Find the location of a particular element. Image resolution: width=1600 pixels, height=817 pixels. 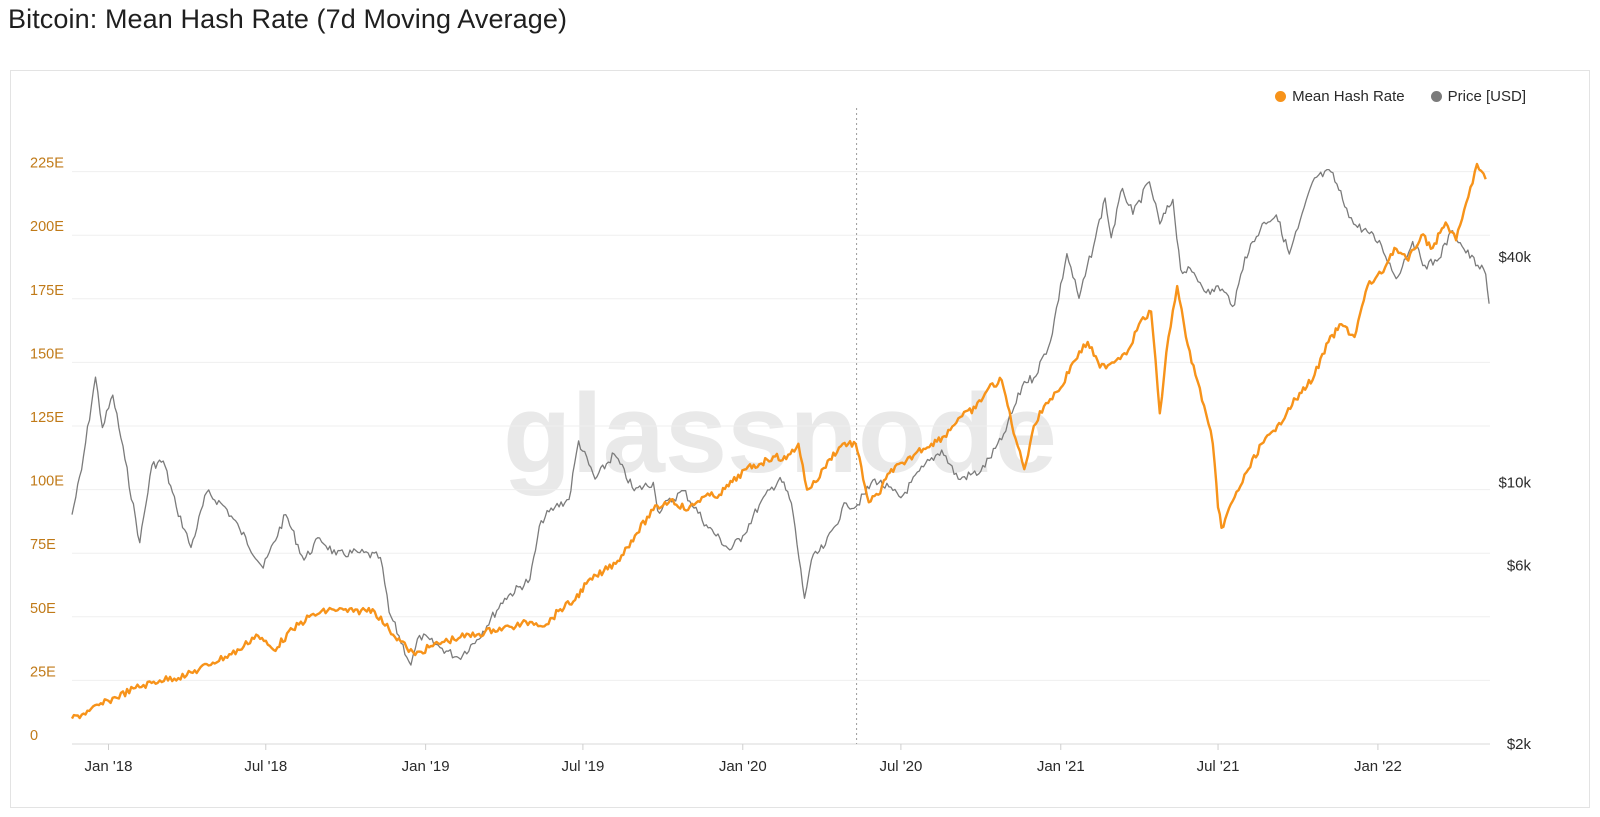

left-tick-label: 75E is located at coordinates (43, 545).